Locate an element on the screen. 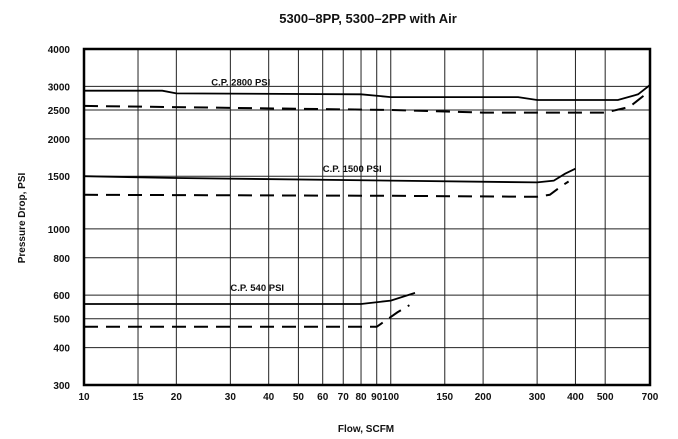 The width and height of the screenshot is (678, 439). x-tick-label: 200 is located at coordinates (483, 397).